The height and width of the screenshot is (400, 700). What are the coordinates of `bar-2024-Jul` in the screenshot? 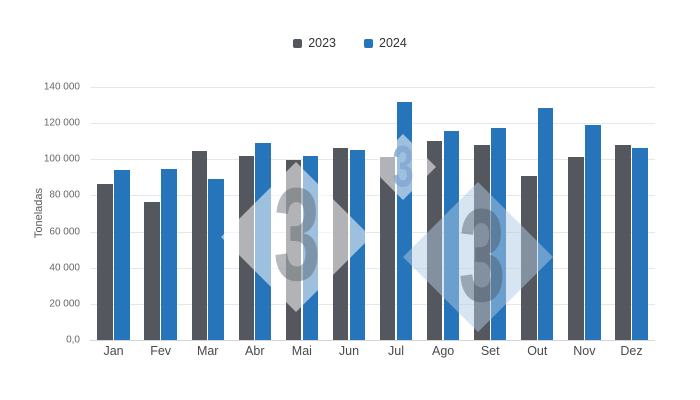 It's located at (404, 221).